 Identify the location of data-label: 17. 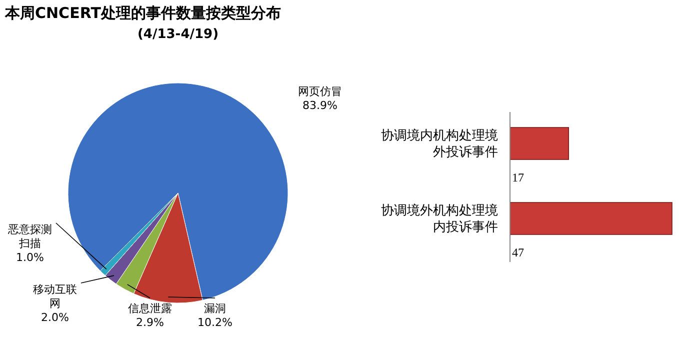
(518, 177).